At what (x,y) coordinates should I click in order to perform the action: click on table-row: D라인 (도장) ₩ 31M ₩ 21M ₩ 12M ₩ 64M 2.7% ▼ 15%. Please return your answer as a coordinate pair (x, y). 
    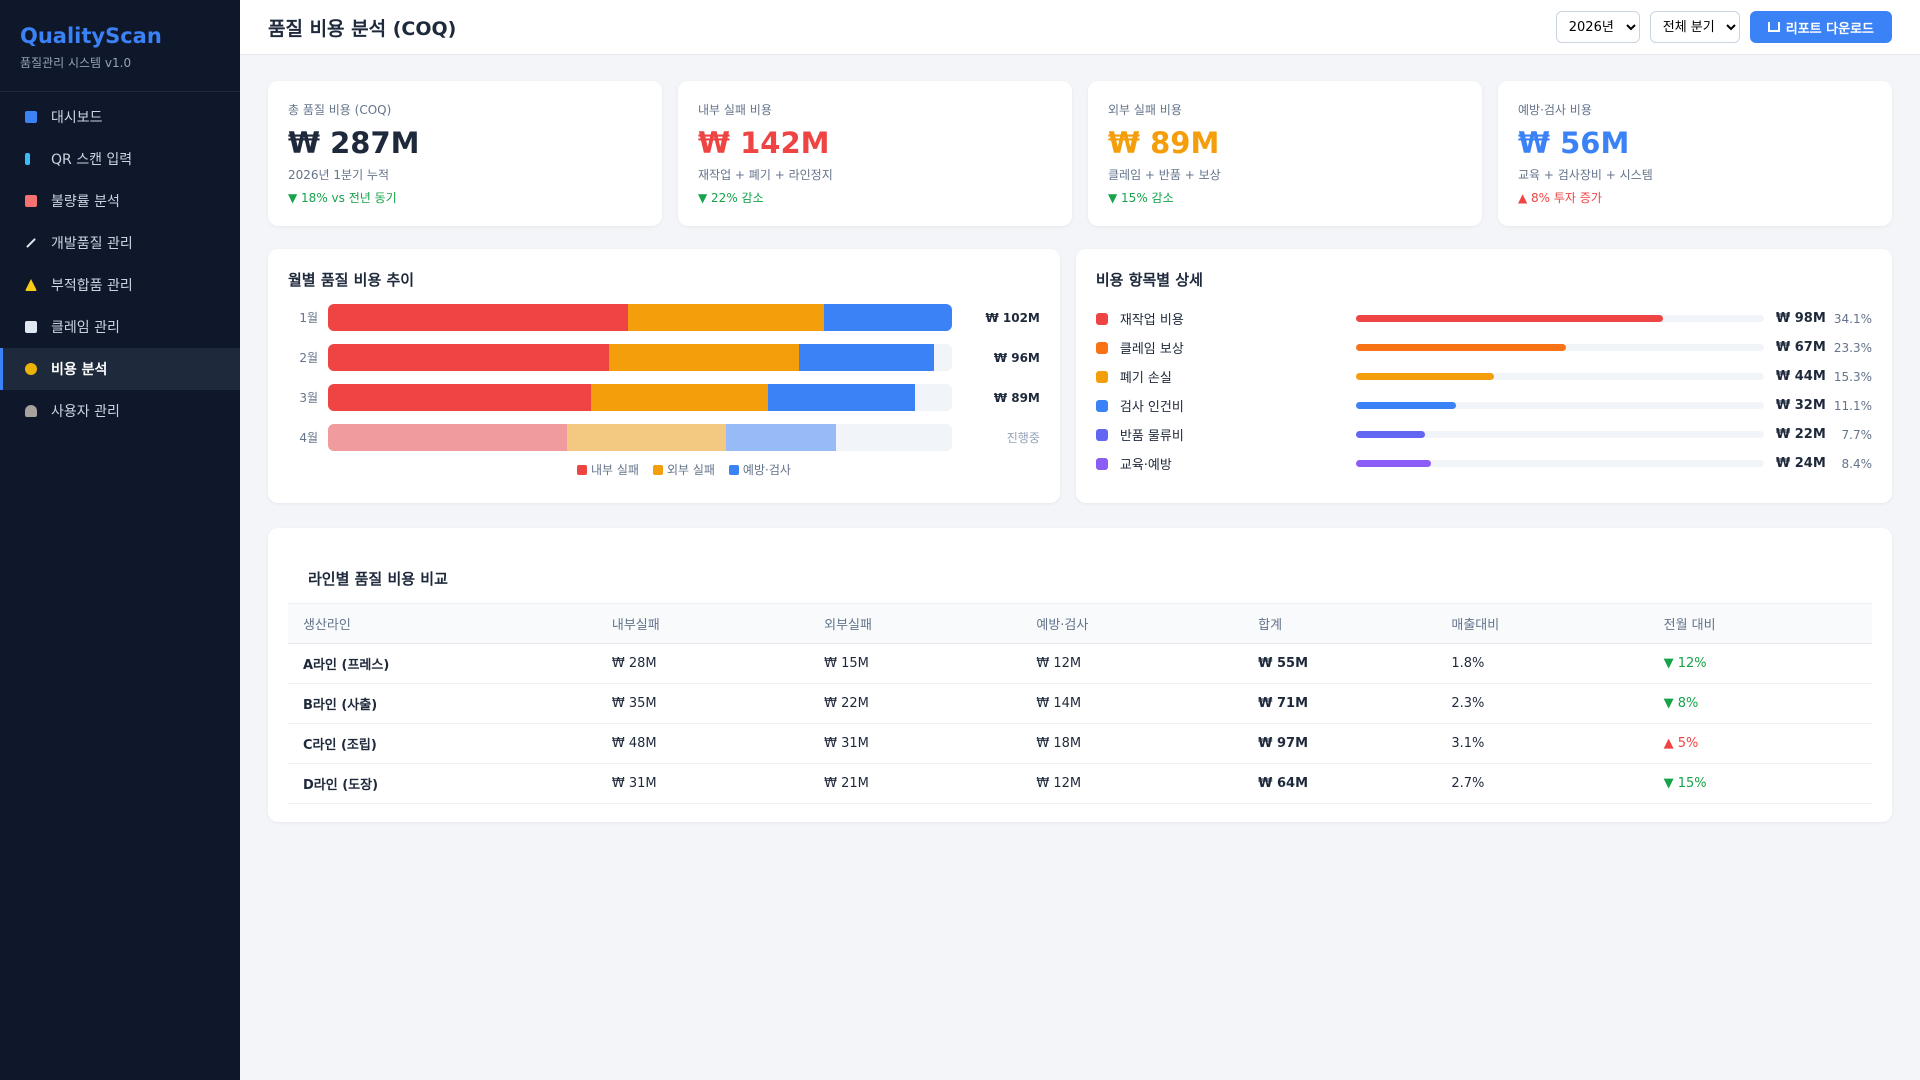
    Looking at the image, I should click on (1080, 783).